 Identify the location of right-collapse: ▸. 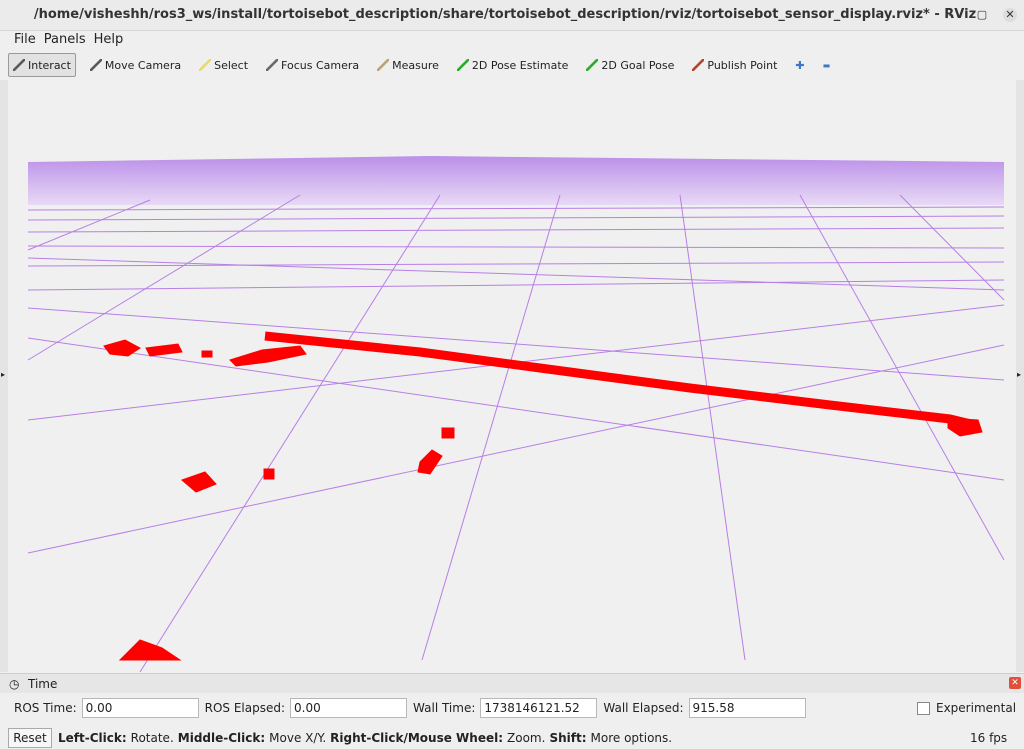
(1020, 376).